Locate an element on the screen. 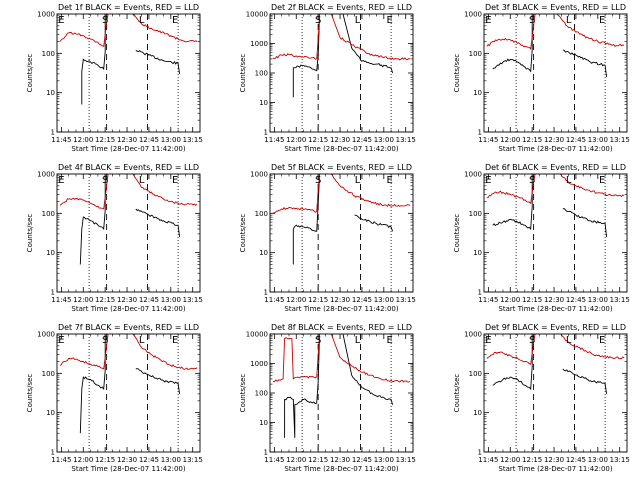 This screenshot has width=640, height=480. panel-title: Det 8f BLACK = Events, RED = LLD is located at coordinates (341, 327).